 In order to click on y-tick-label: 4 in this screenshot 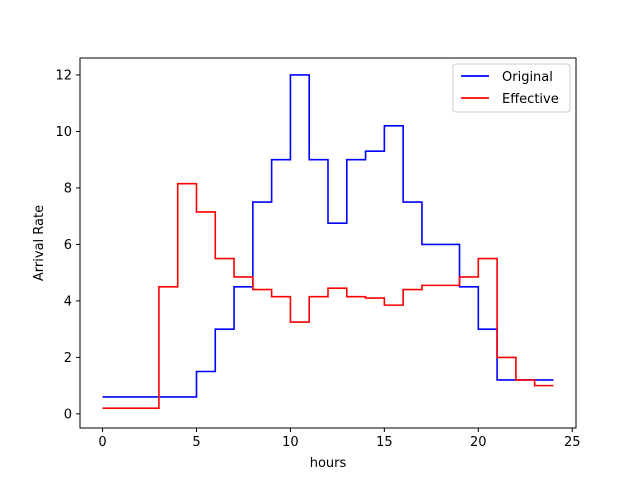, I will do `click(68, 301)`.